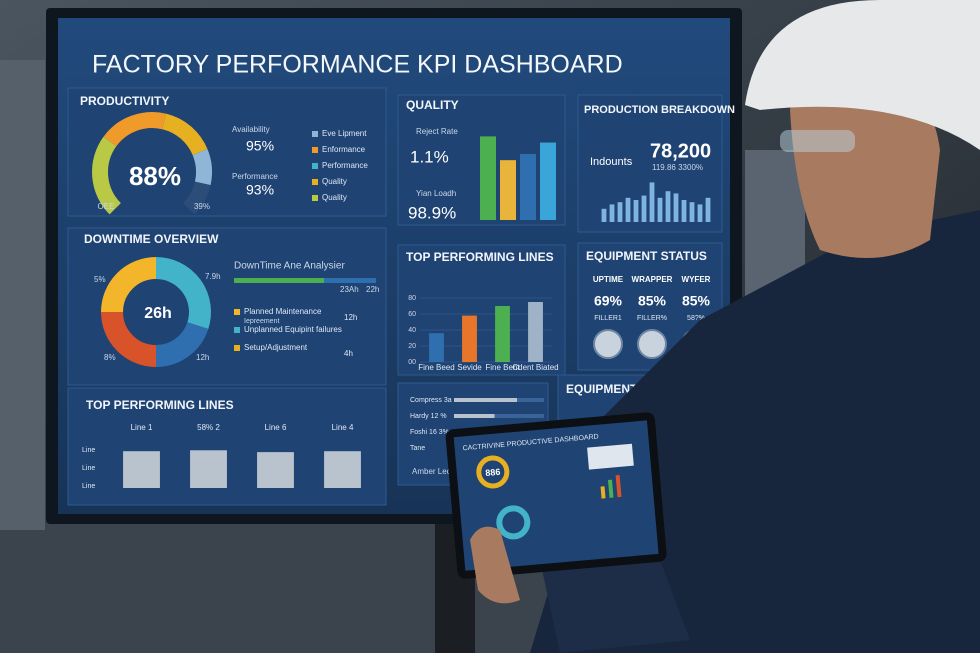 This screenshot has height=653, width=980. Describe the element at coordinates (283, 311) in the screenshot. I see `legend-label: Planned Maintenance` at that location.